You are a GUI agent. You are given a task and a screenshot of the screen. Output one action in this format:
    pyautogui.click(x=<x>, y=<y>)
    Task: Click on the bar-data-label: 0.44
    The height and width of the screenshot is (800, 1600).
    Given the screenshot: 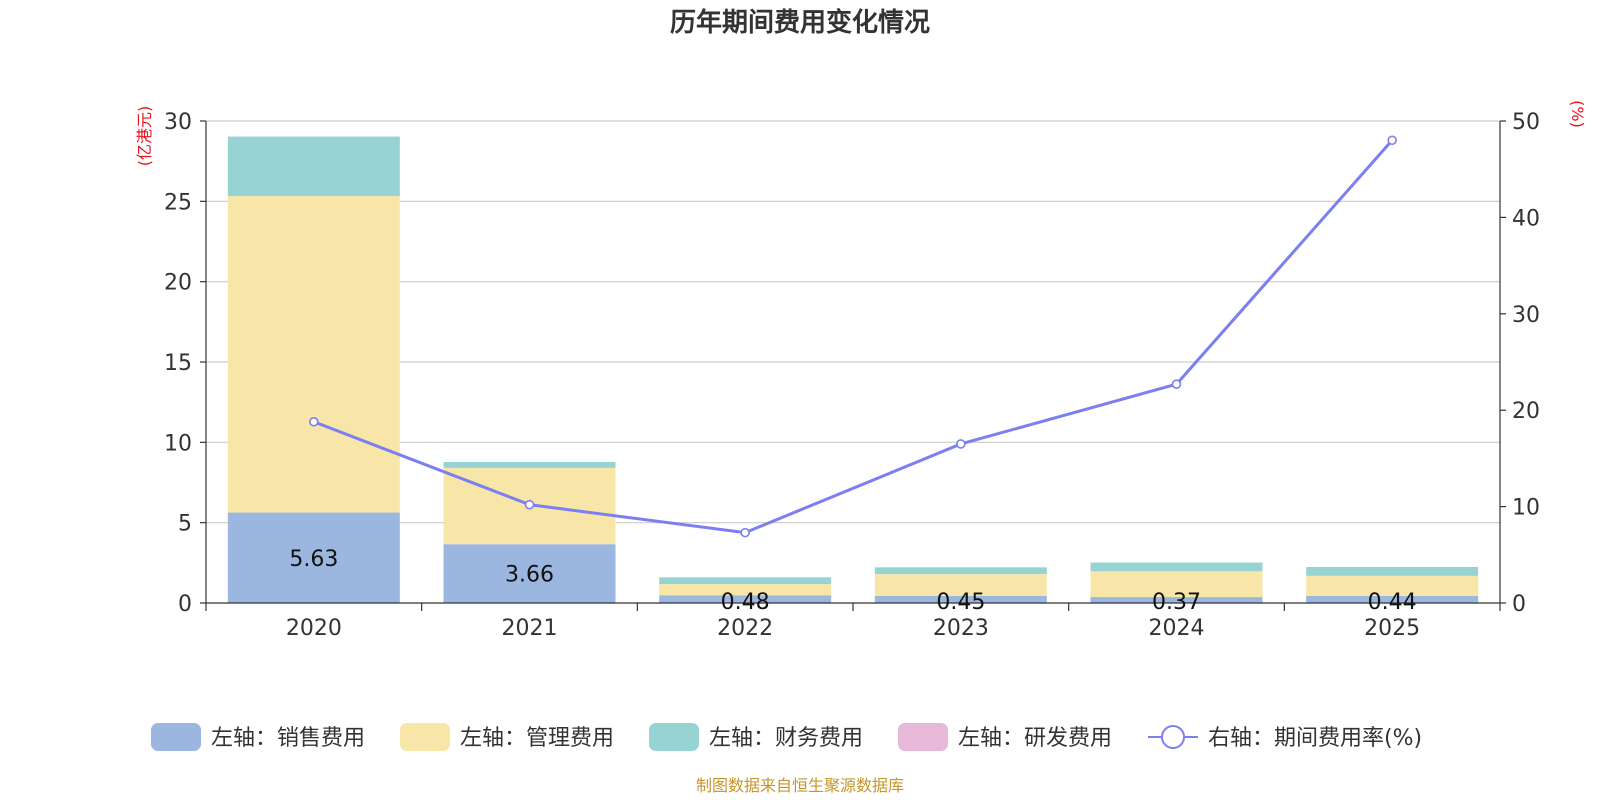 What is the action you would take?
    pyautogui.click(x=1392, y=602)
    